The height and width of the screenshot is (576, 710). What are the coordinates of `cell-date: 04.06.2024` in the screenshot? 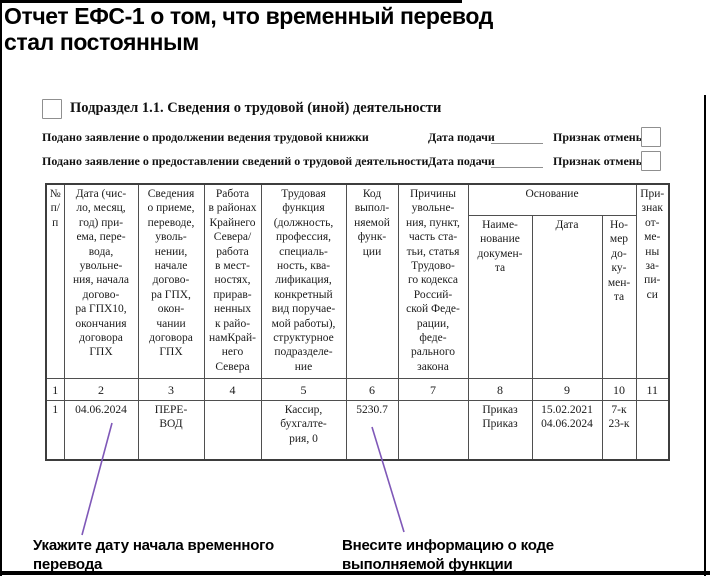 It's located at (101, 430).